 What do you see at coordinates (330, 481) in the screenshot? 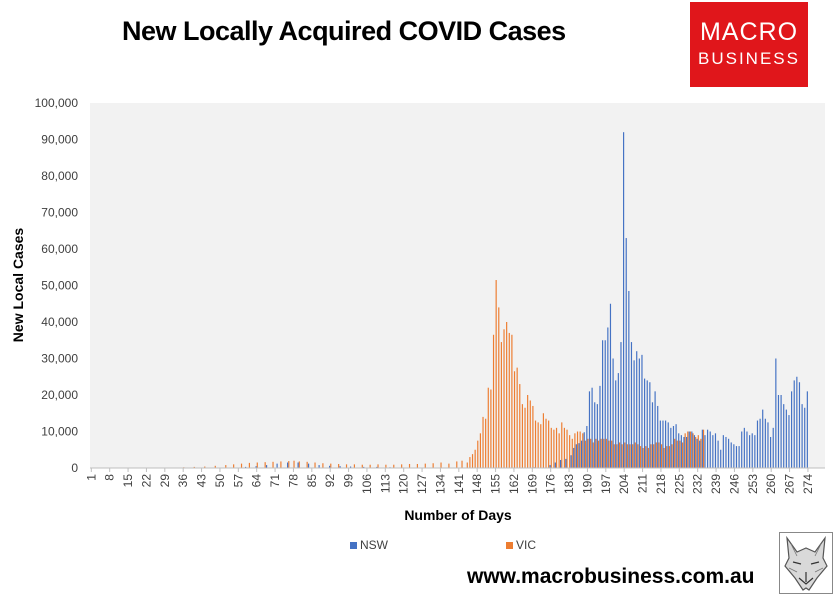
I see `x-tick-label: 92` at bounding box center [330, 481].